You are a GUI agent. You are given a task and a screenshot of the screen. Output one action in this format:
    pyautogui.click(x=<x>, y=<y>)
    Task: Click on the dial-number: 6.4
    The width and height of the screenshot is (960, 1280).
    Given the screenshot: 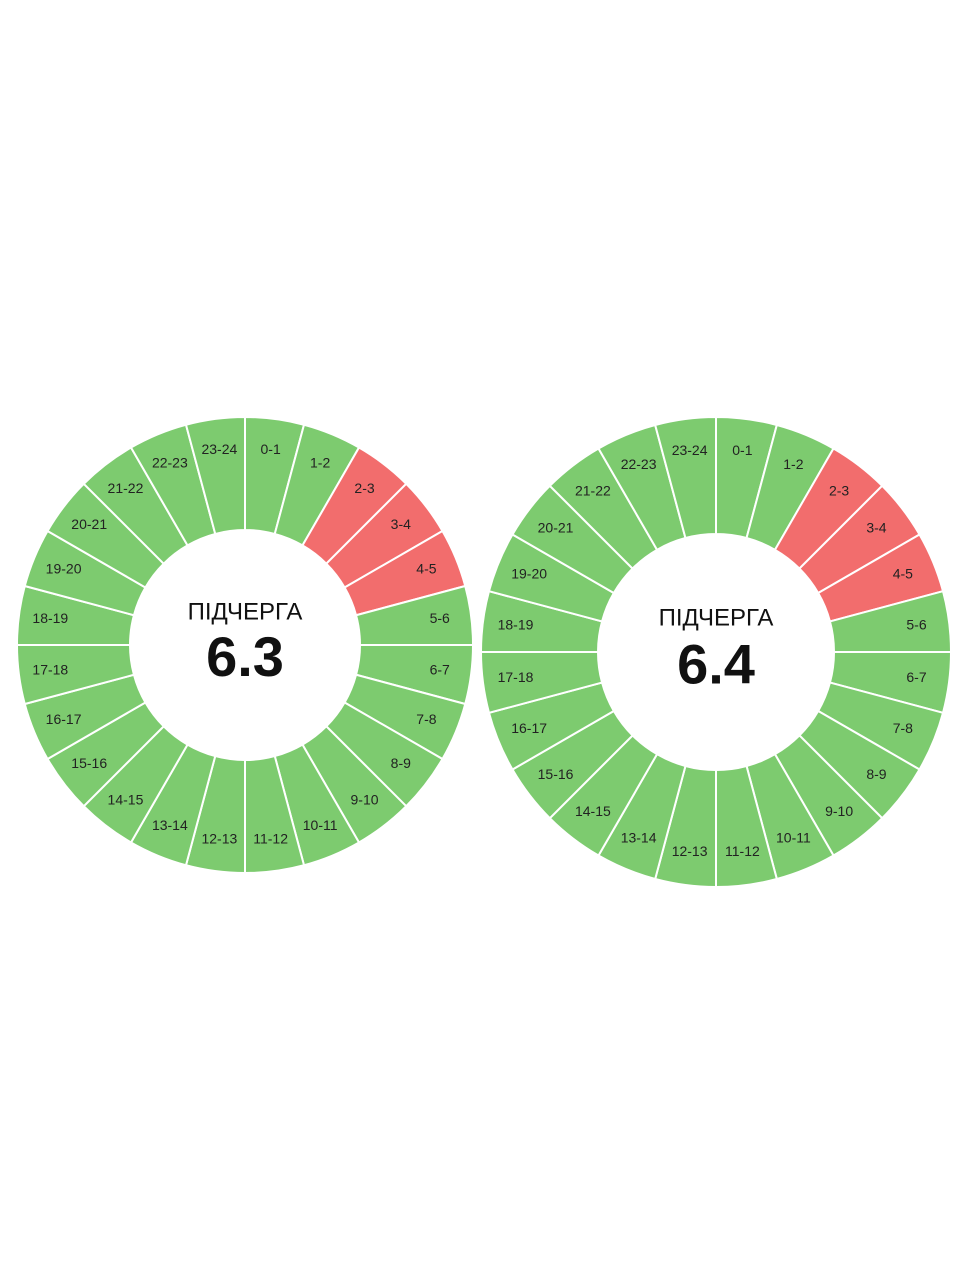 What is the action you would take?
    pyautogui.click(x=716, y=663)
    